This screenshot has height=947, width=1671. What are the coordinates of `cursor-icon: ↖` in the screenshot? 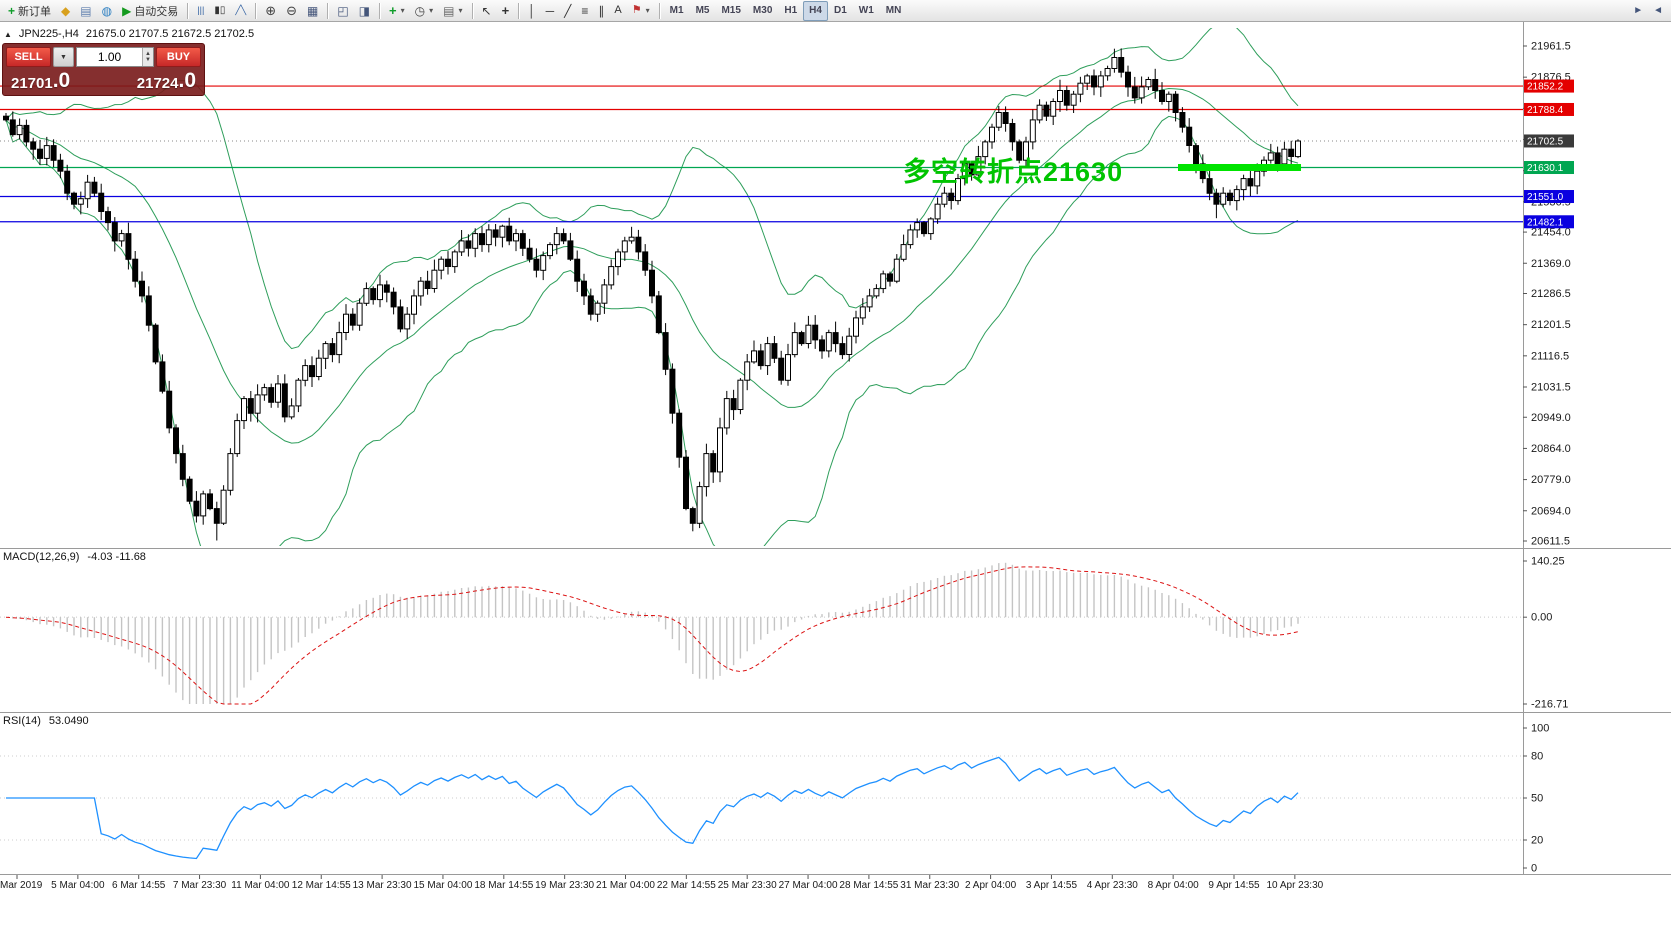 It's located at (486, 10).